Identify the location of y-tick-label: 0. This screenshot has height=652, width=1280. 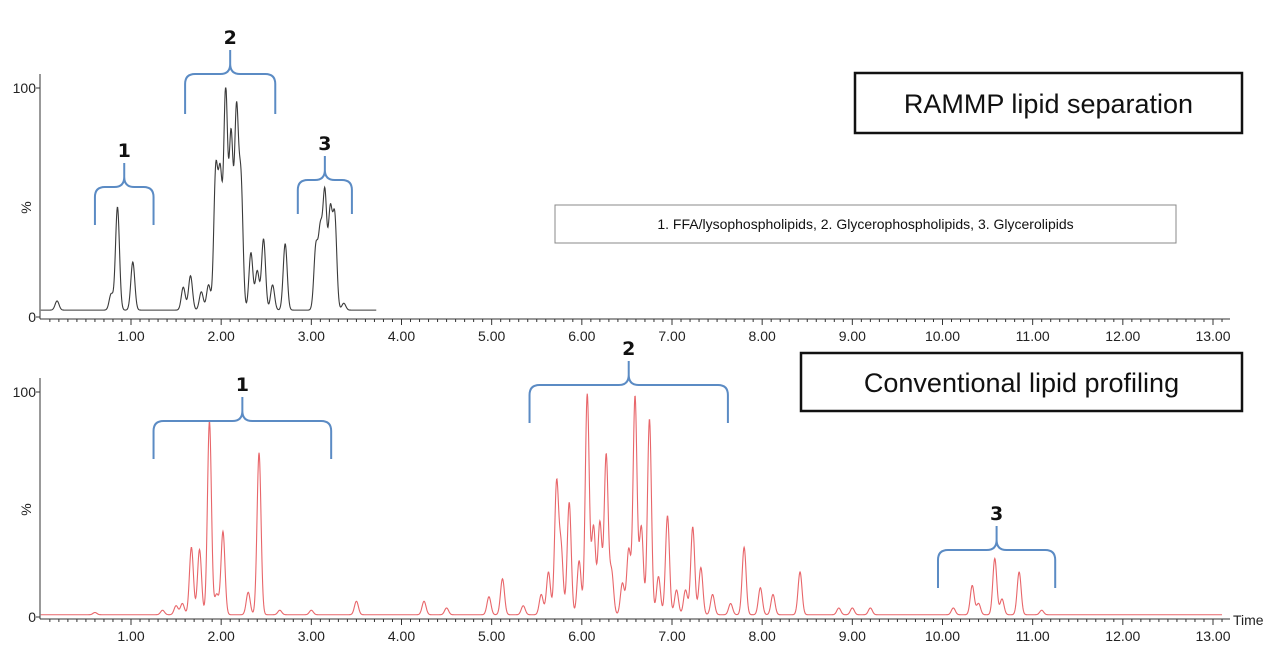
(32, 617).